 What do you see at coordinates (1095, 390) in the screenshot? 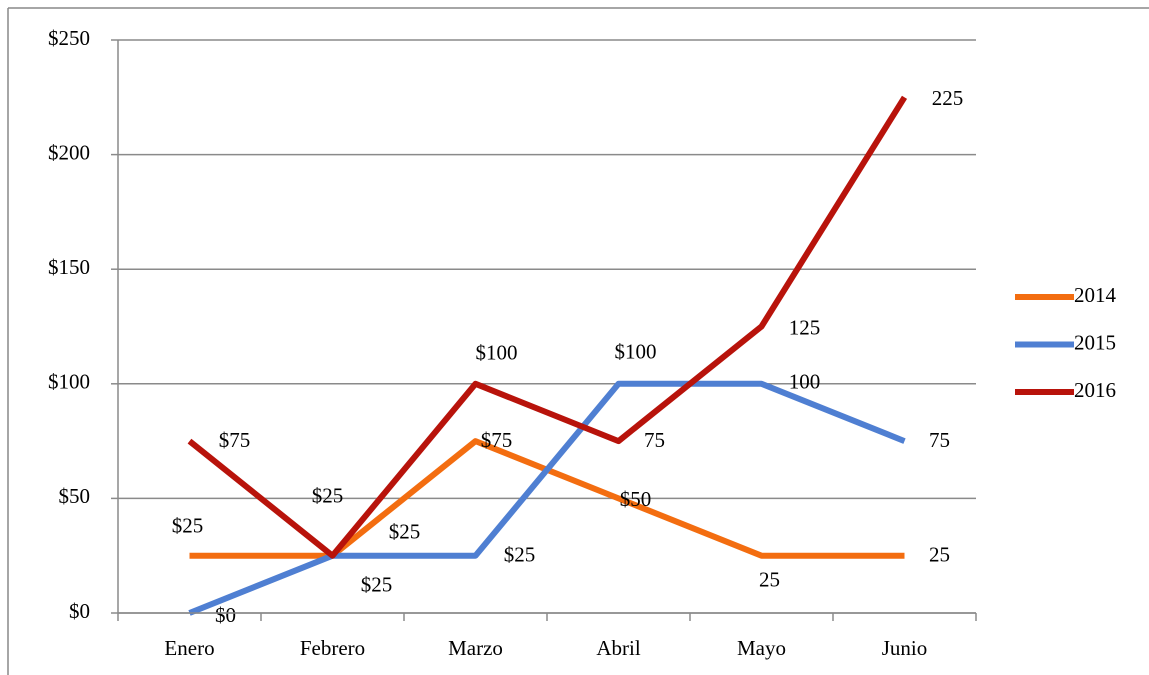
I see `legend-label: 2016` at bounding box center [1095, 390].